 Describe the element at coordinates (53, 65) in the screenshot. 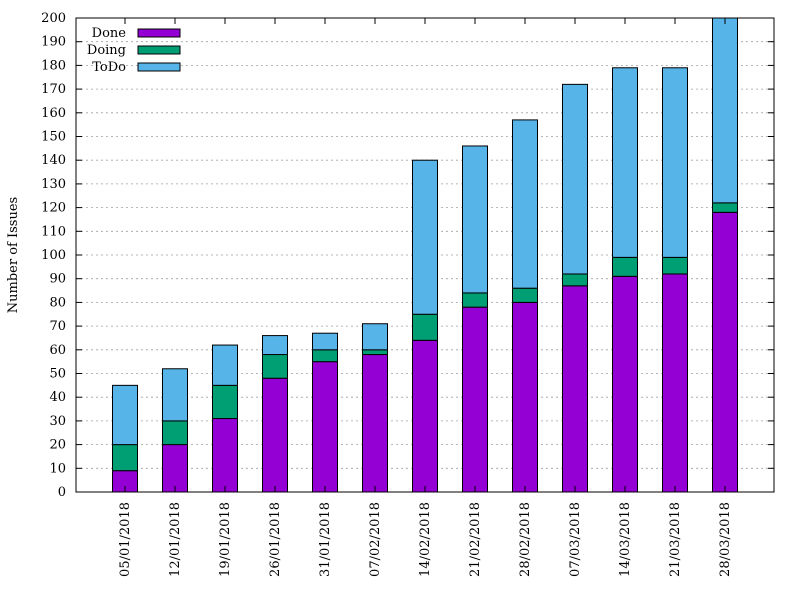

I see `y-tick-label: 180` at that location.